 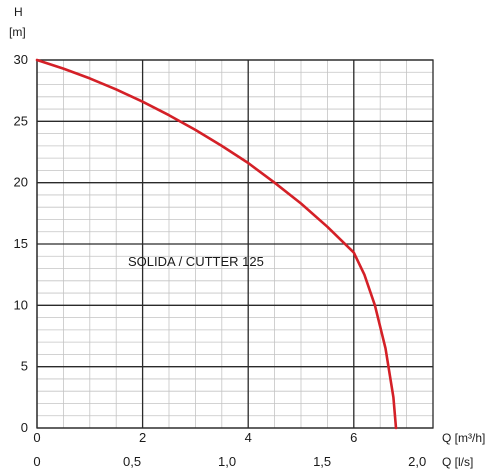 I want to click on y-tick-label: 30, so click(x=21, y=59).